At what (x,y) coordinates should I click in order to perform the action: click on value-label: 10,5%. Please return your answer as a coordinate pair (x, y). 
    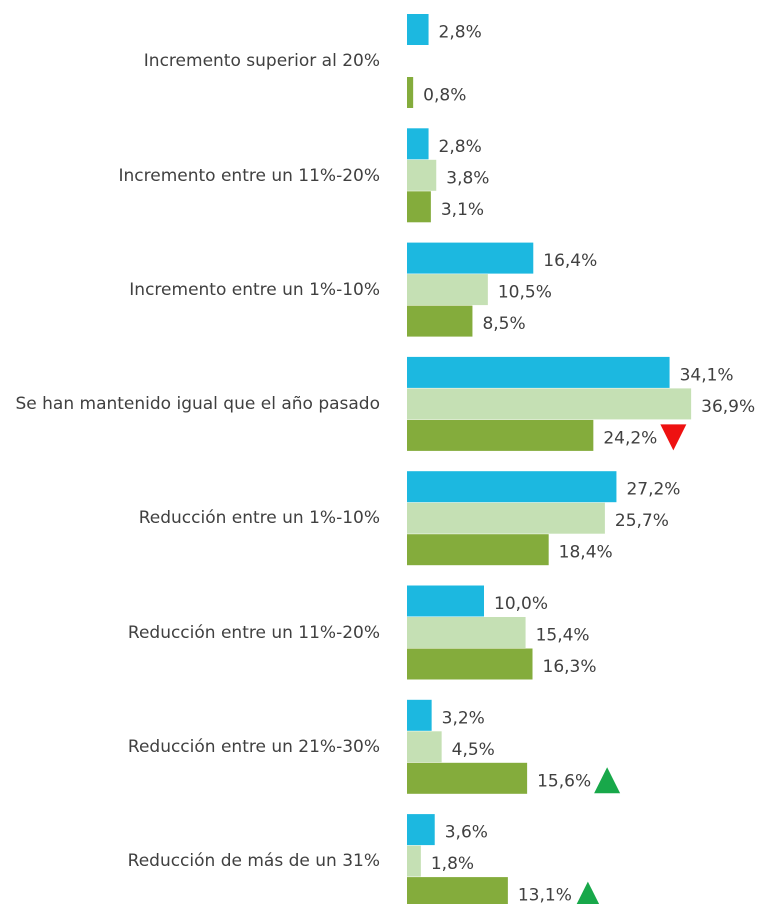
    Looking at the image, I should click on (525, 293).